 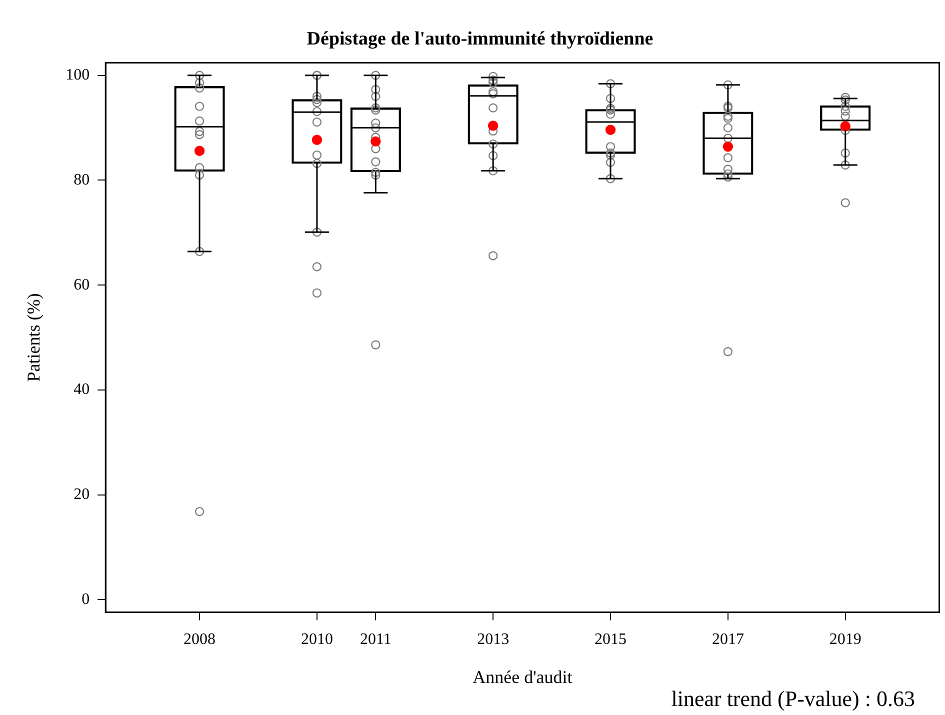 I want to click on y-tick-label: 40, so click(x=82, y=389).